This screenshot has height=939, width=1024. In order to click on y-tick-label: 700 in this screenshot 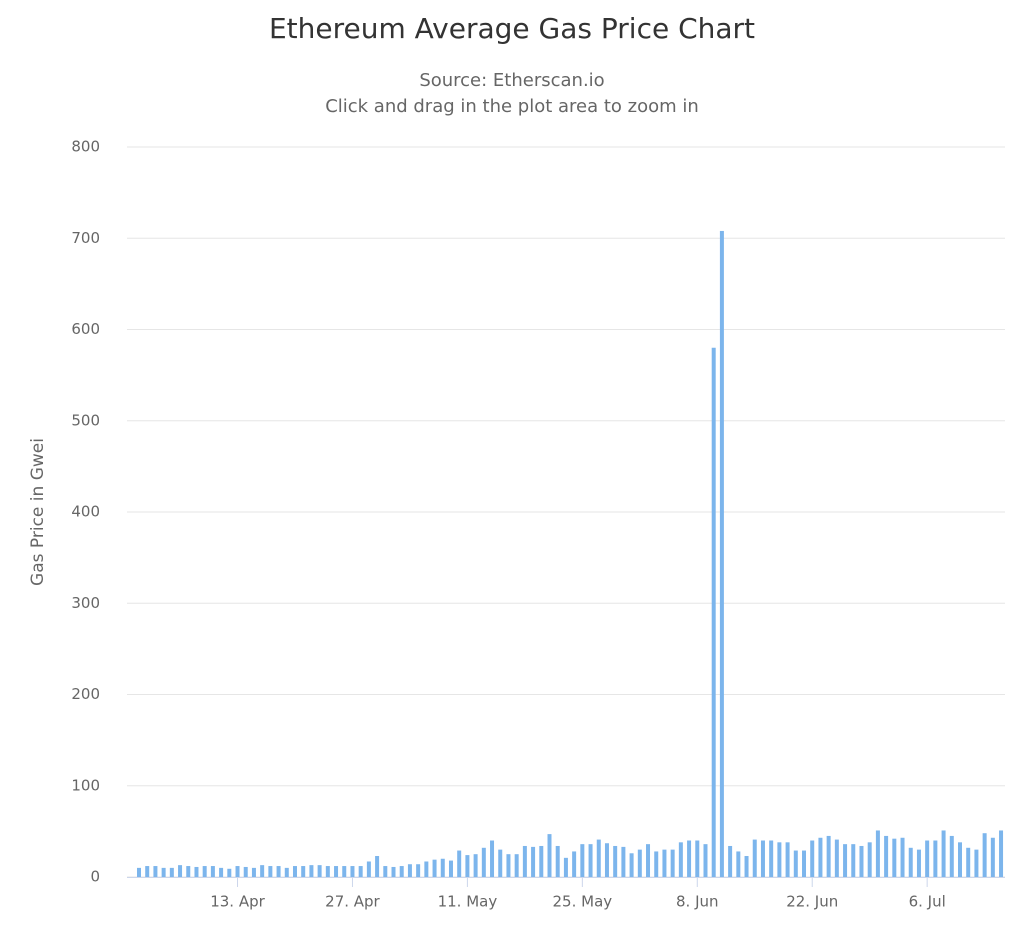, I will do `click(85, 238)`.